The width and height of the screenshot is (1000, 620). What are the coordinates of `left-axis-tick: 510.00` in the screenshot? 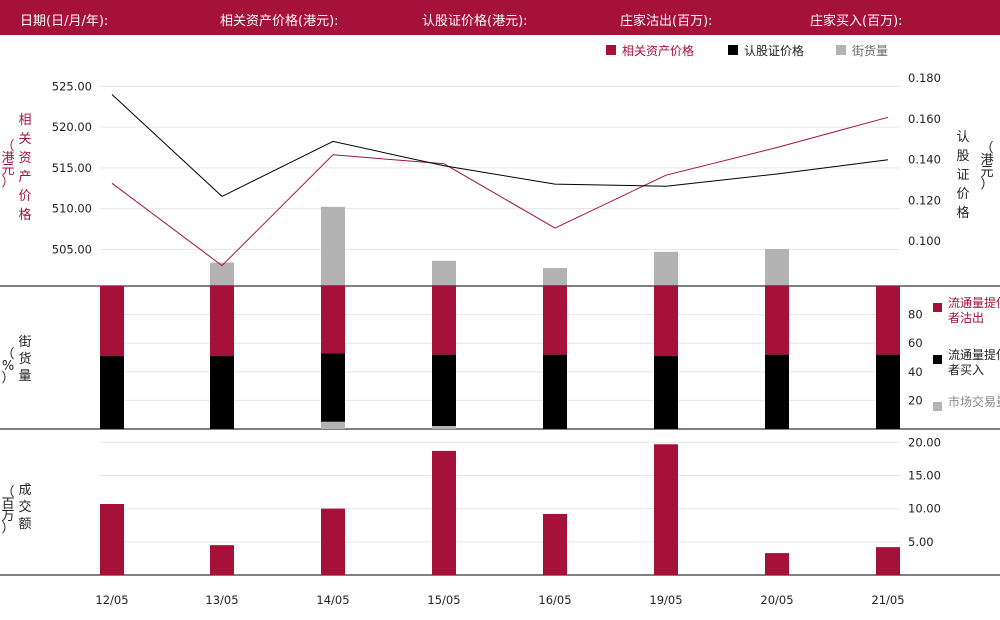 It's located at (72, 209).